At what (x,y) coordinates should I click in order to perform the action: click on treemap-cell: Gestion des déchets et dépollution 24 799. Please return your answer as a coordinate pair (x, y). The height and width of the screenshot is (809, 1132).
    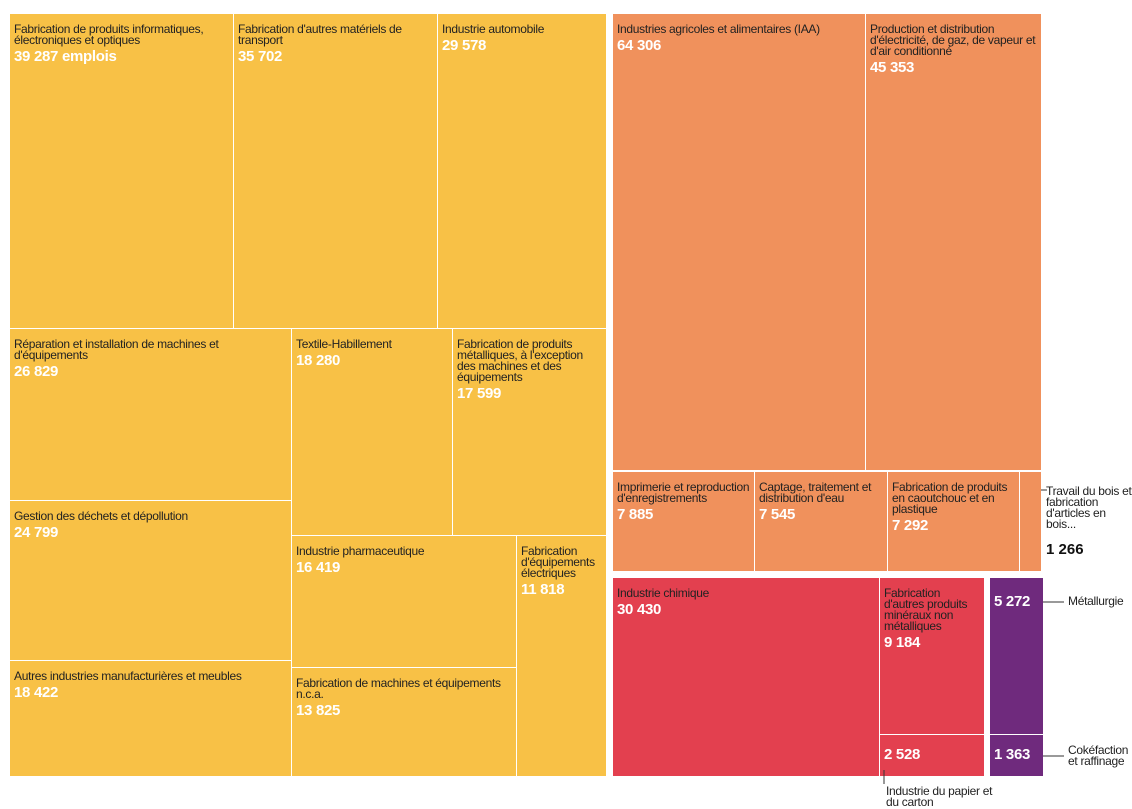
    Looking at the image, I should click on (150, 580).